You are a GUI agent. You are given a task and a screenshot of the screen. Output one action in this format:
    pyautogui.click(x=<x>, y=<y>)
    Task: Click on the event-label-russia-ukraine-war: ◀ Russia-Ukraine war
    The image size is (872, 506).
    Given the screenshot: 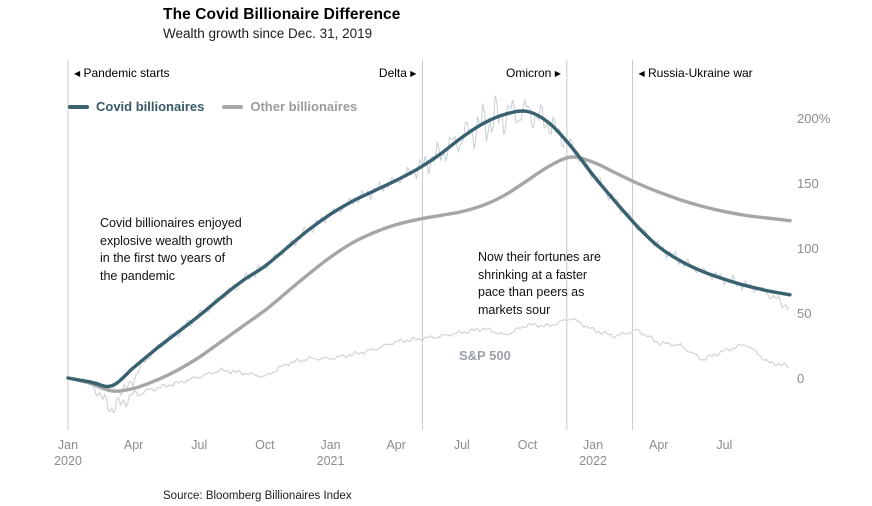 What is the action you would take?
    pyautogui.click(x=695, y=73)
    